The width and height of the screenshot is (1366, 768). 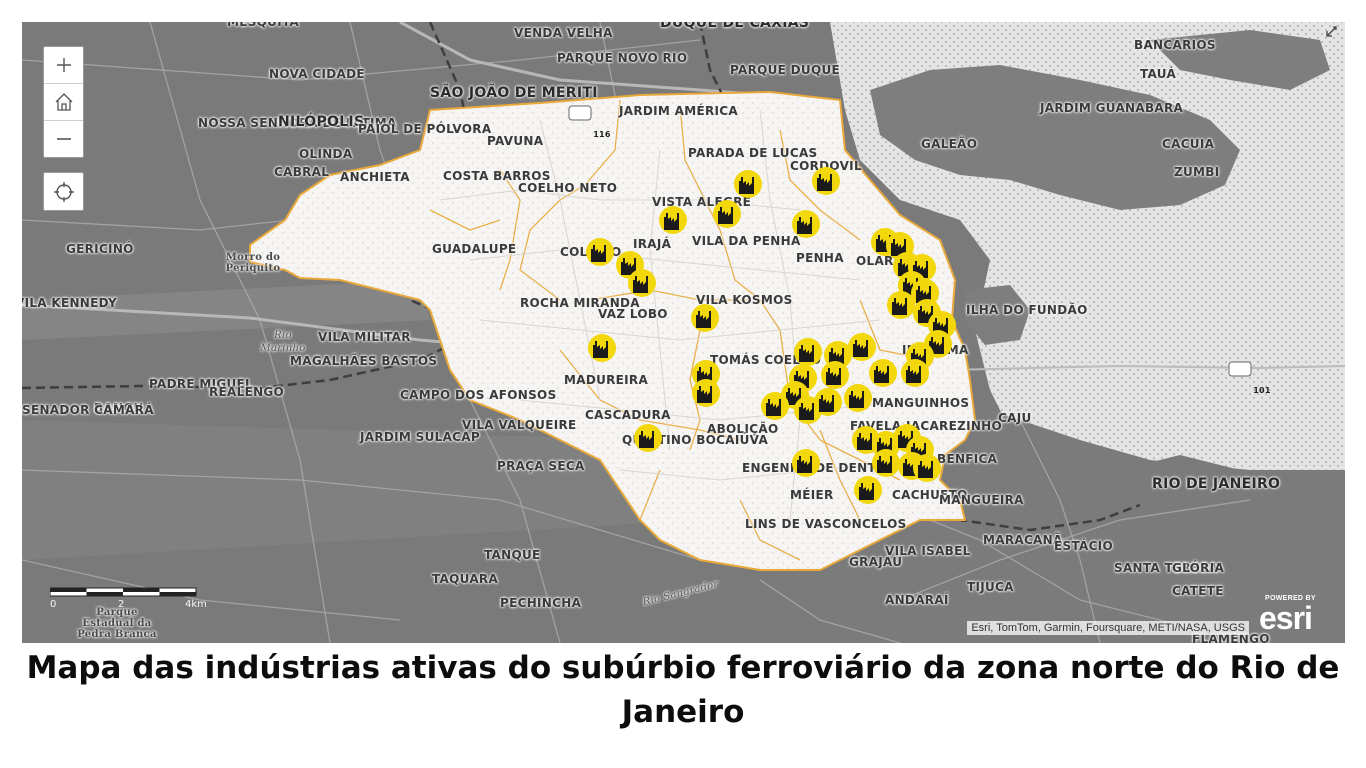 I want to click on ilha-do-fundao, so click(x=997, y=315).